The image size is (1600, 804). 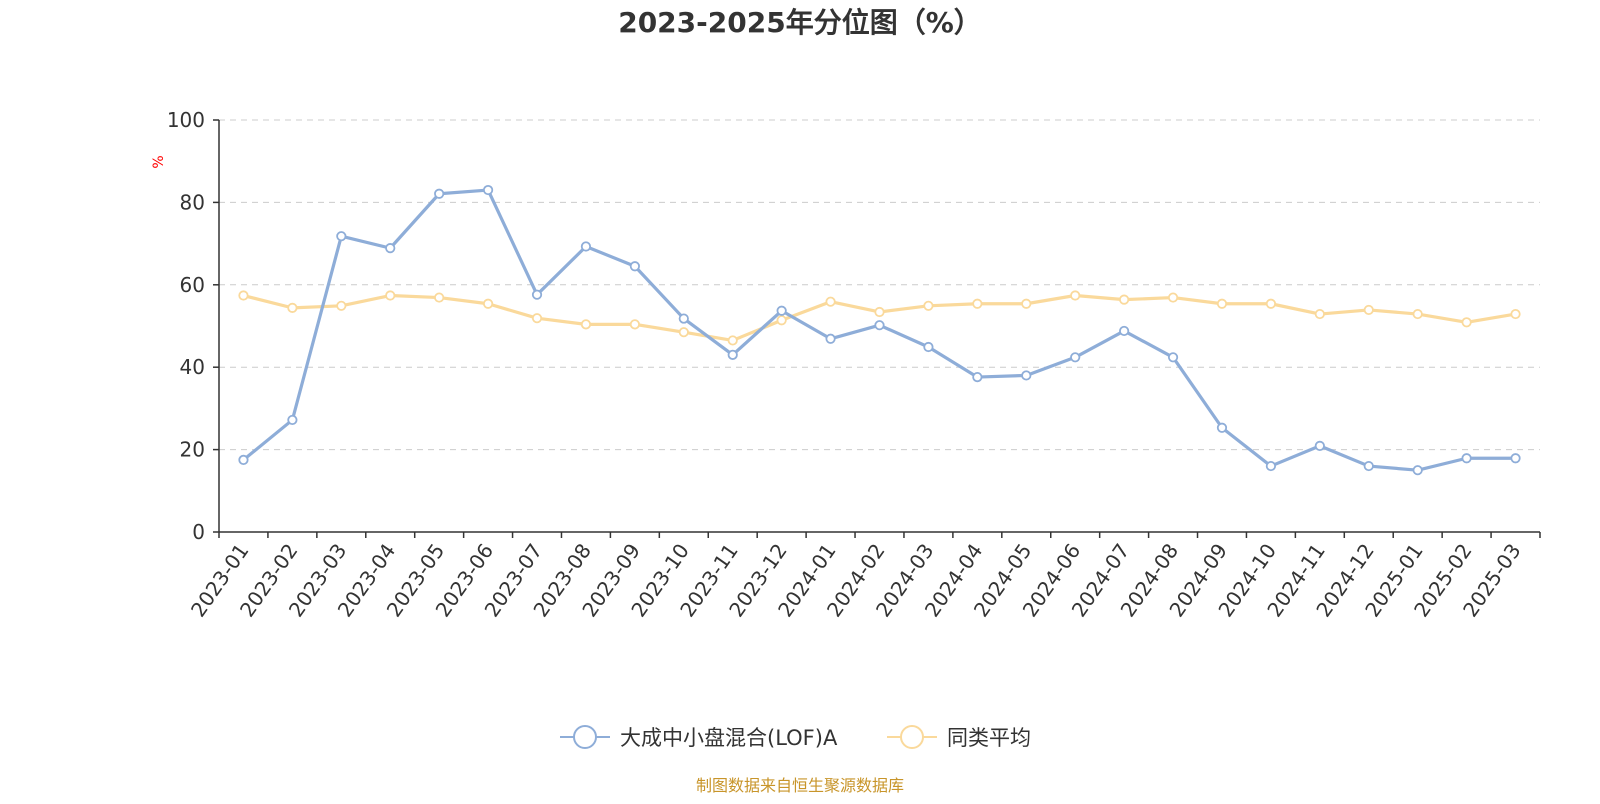 I want to click on legend-label-2: 同类平均, so click(x=989, y=738).